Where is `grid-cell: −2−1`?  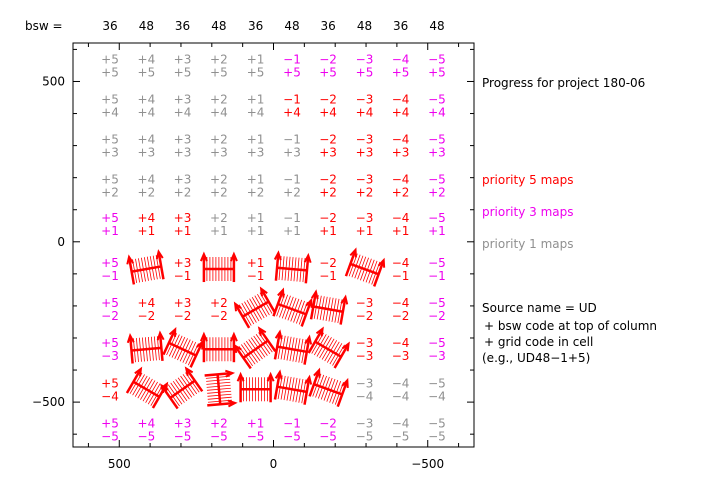
grid-cell: −2−1 is located at coordinates (328, 269).